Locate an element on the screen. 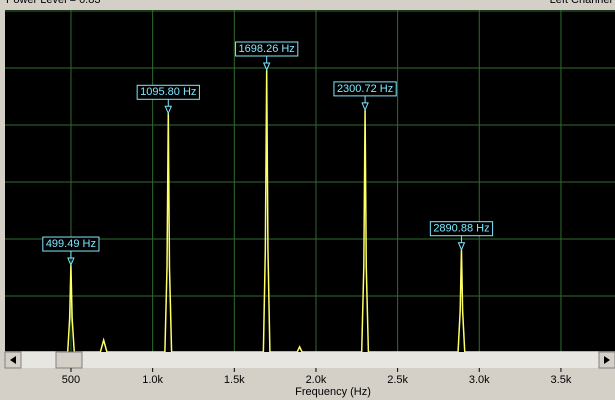  peak-label: 499.49 Hz is located at coordinates (71, 244).